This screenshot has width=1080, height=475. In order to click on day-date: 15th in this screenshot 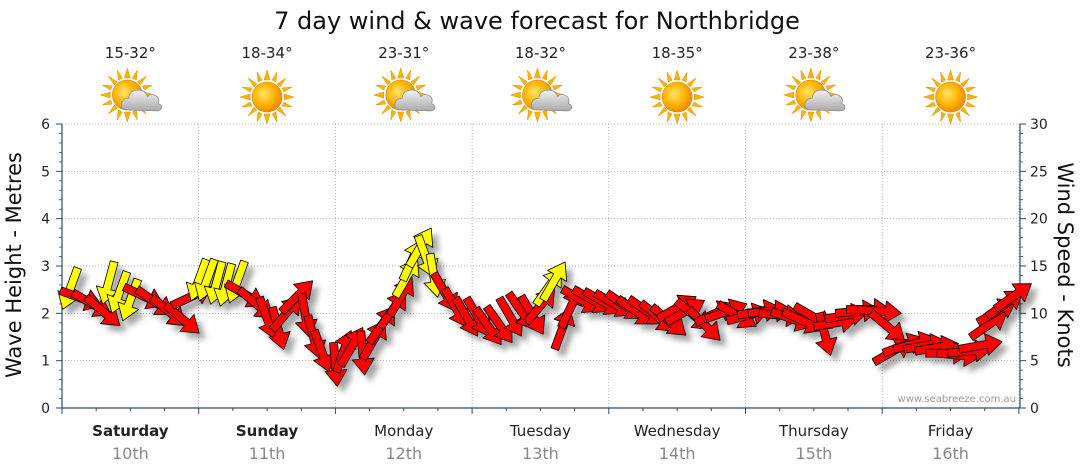, I will do `click(813, 453)`.